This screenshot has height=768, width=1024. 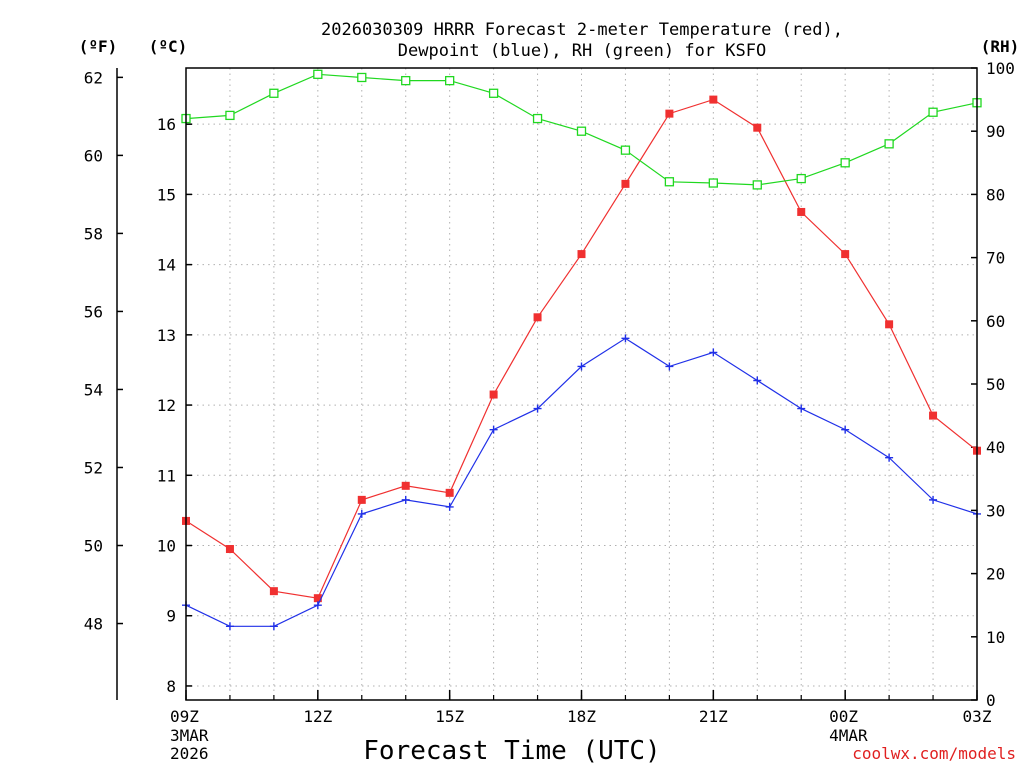 I want to click on fahrenheit-tick-label: 52, so click(x=93, y=467).